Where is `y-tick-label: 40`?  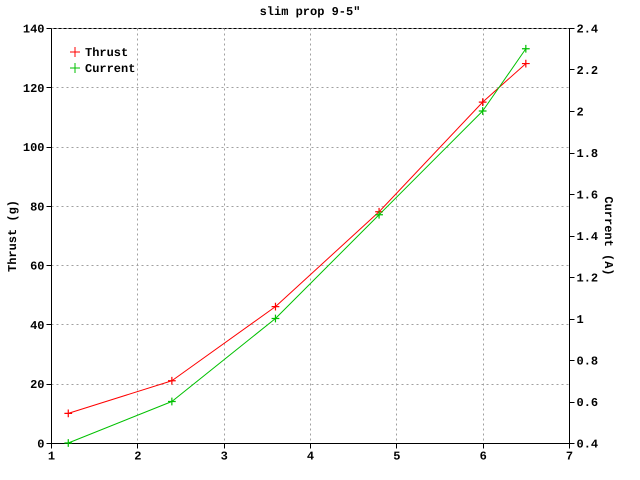 y-tick-label: 40 is located at coordinates (37, 325).